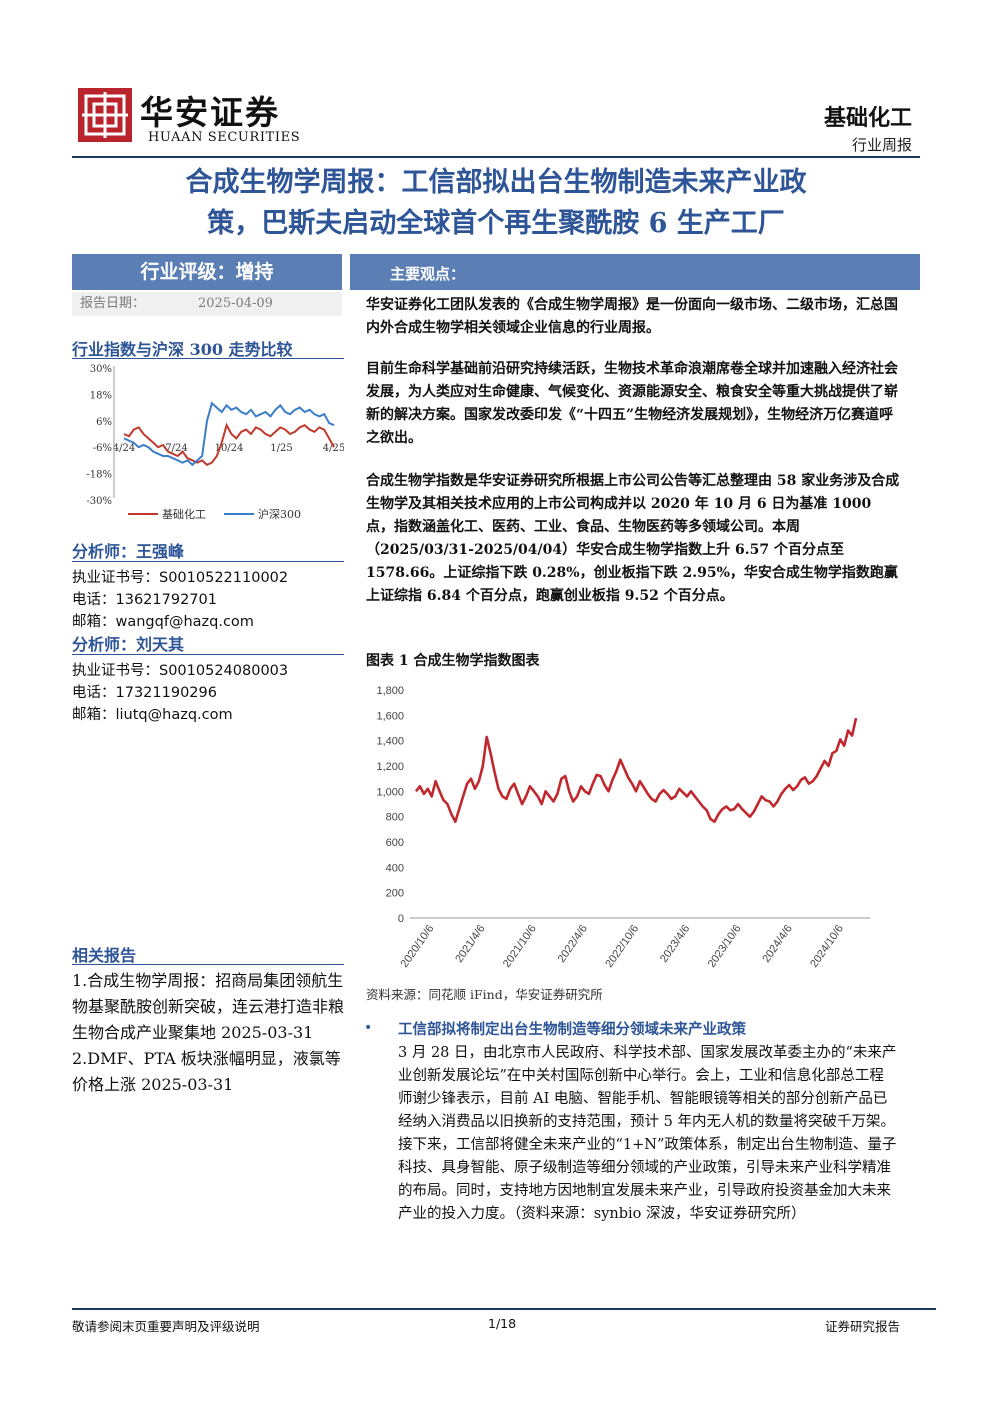 The height and width of the screenshot is (1403, 992). What do you see at coordinates (99, 501) in the screenshot?
I see `mini-y-tick-label: -30%` at bounding box center [99, 501].